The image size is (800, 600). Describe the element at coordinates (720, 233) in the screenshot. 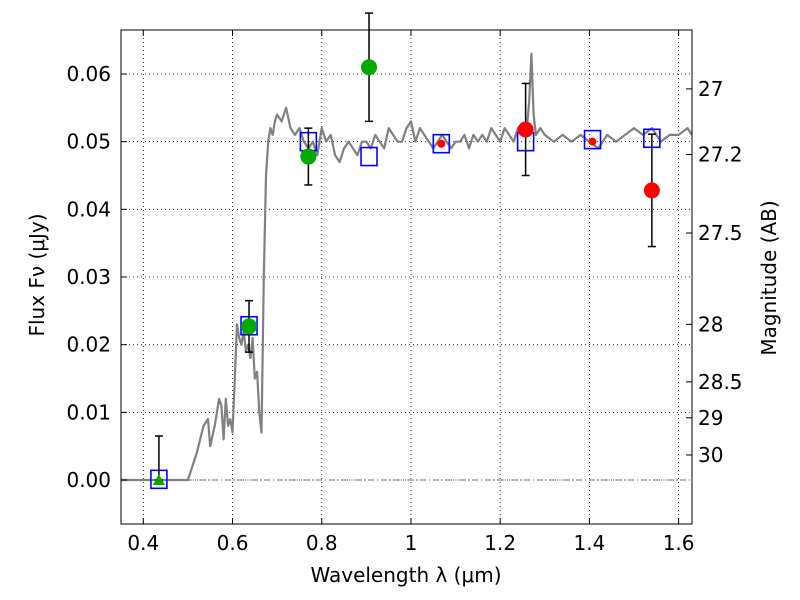

I see `right-tick-label: 27.5` at that location.